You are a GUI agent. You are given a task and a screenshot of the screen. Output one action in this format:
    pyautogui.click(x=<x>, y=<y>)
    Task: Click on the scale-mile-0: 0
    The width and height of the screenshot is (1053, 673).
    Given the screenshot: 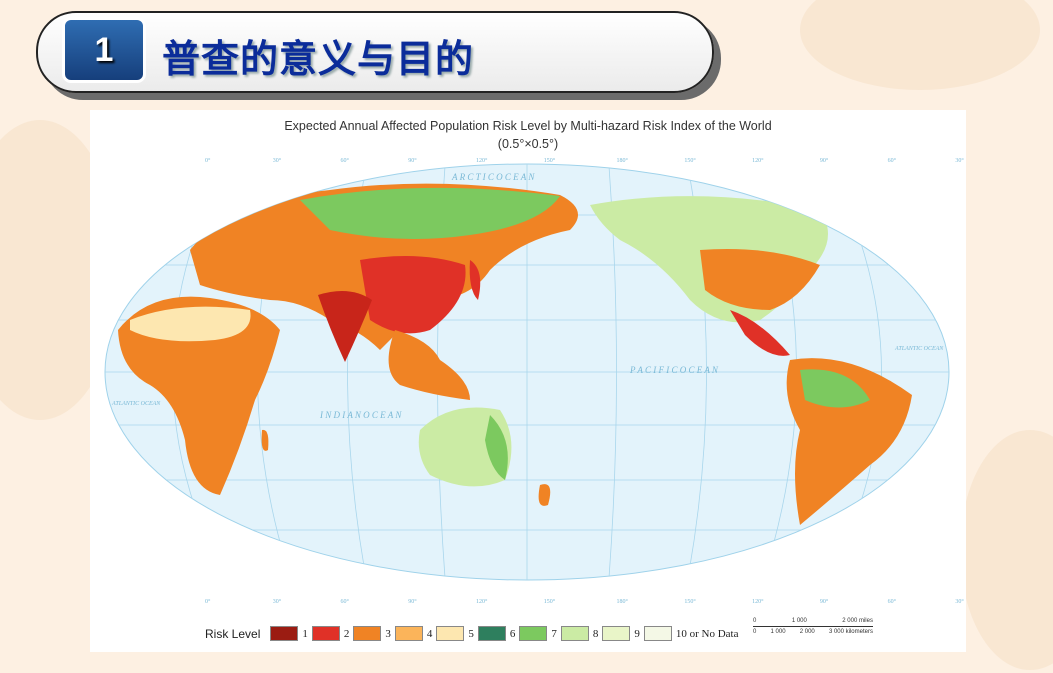 What is the action you would take?
    pyautogui.click(x=755, y=621)
    